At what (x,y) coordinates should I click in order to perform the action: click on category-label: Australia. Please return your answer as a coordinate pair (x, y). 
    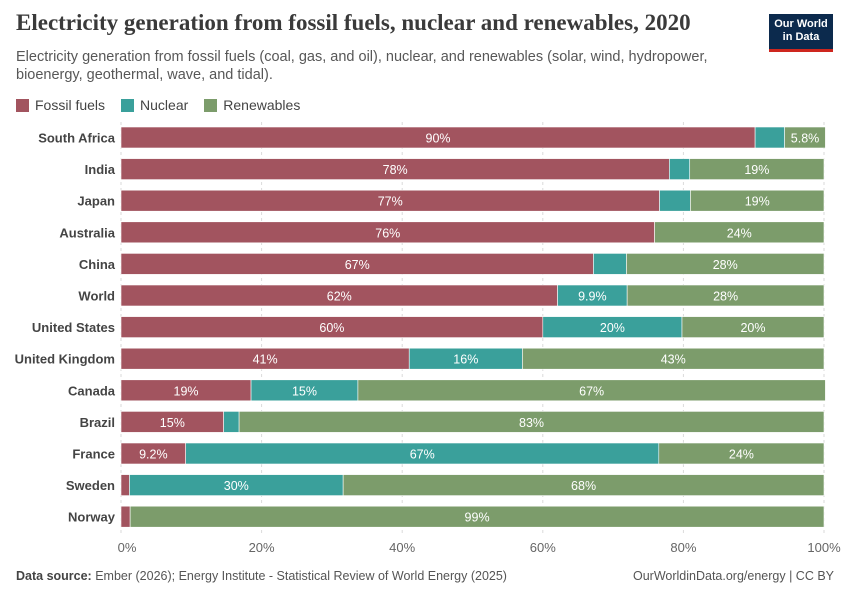
    Looking at the image, I should click on (87, 232).